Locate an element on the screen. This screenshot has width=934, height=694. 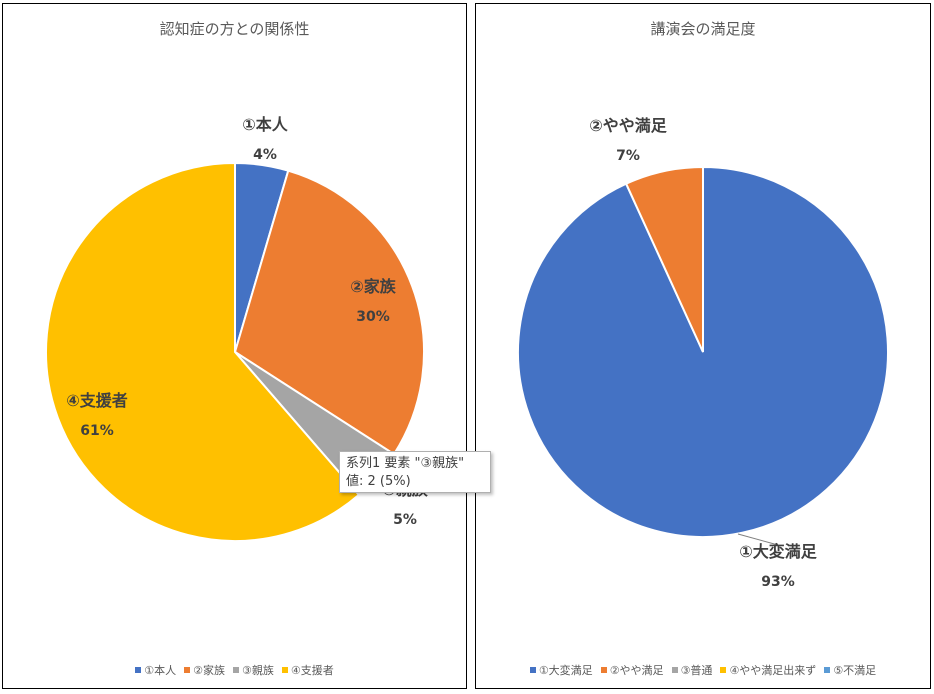
slice-percent-label: 7% is located at coordinates (628, 156).